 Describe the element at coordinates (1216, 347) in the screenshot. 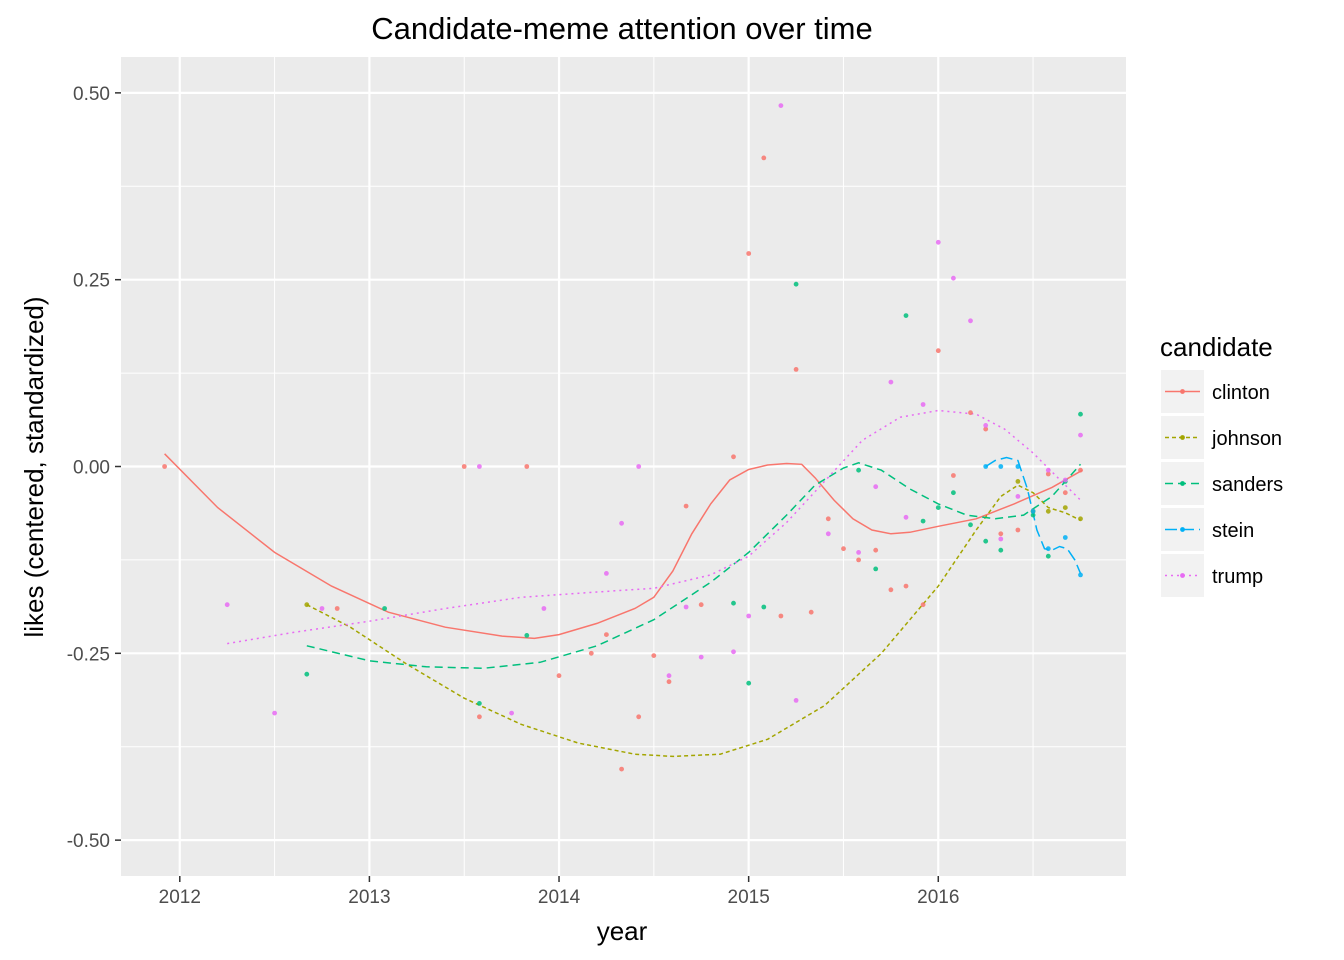

I see `legend-title: candidate` at that location.